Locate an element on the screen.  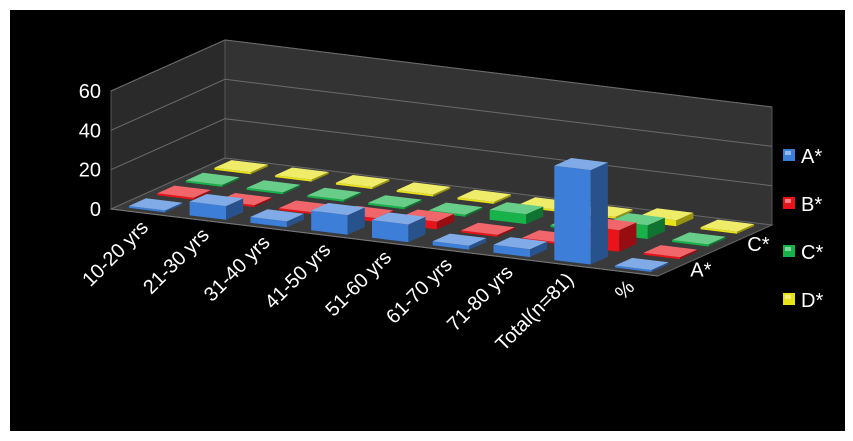
legend-label: B* is located at coordinates (811, 205).